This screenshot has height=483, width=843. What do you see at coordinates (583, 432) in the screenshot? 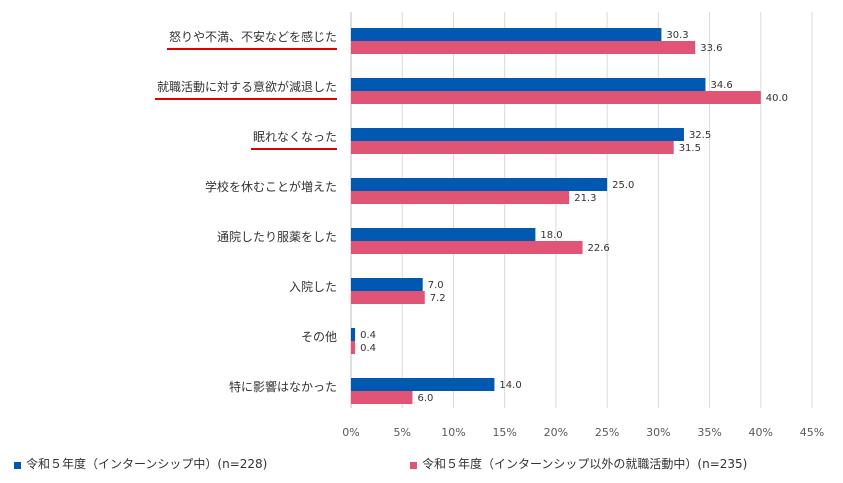
I see `x-axis-tick-labels: 0% 5% 10% 15% 20% 25% 30% 35% 40% 45%` at bounding box center [583, 432].